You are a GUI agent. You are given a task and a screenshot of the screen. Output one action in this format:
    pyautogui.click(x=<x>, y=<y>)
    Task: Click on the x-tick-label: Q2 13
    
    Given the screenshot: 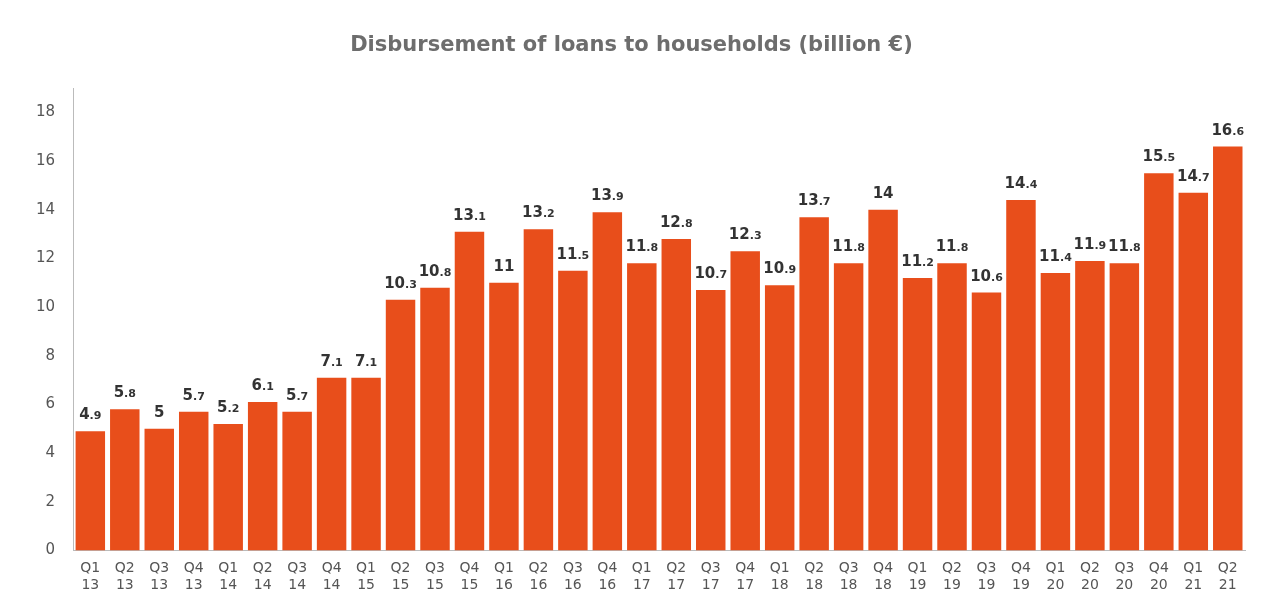 What is the action you would take?
    pyautogui.click(x=124, y=576)
    